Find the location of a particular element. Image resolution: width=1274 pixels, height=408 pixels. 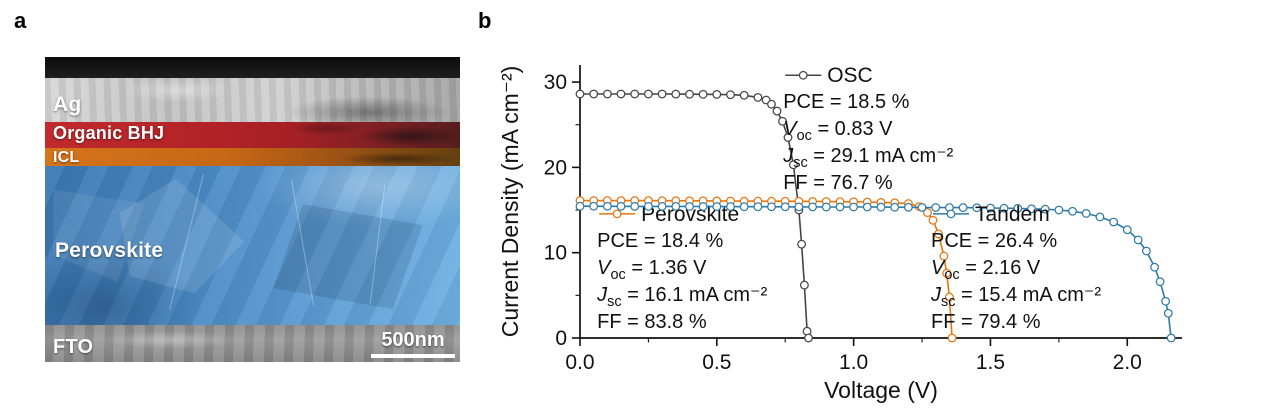

panel-b-label: b is located at coordinates (485, 20).